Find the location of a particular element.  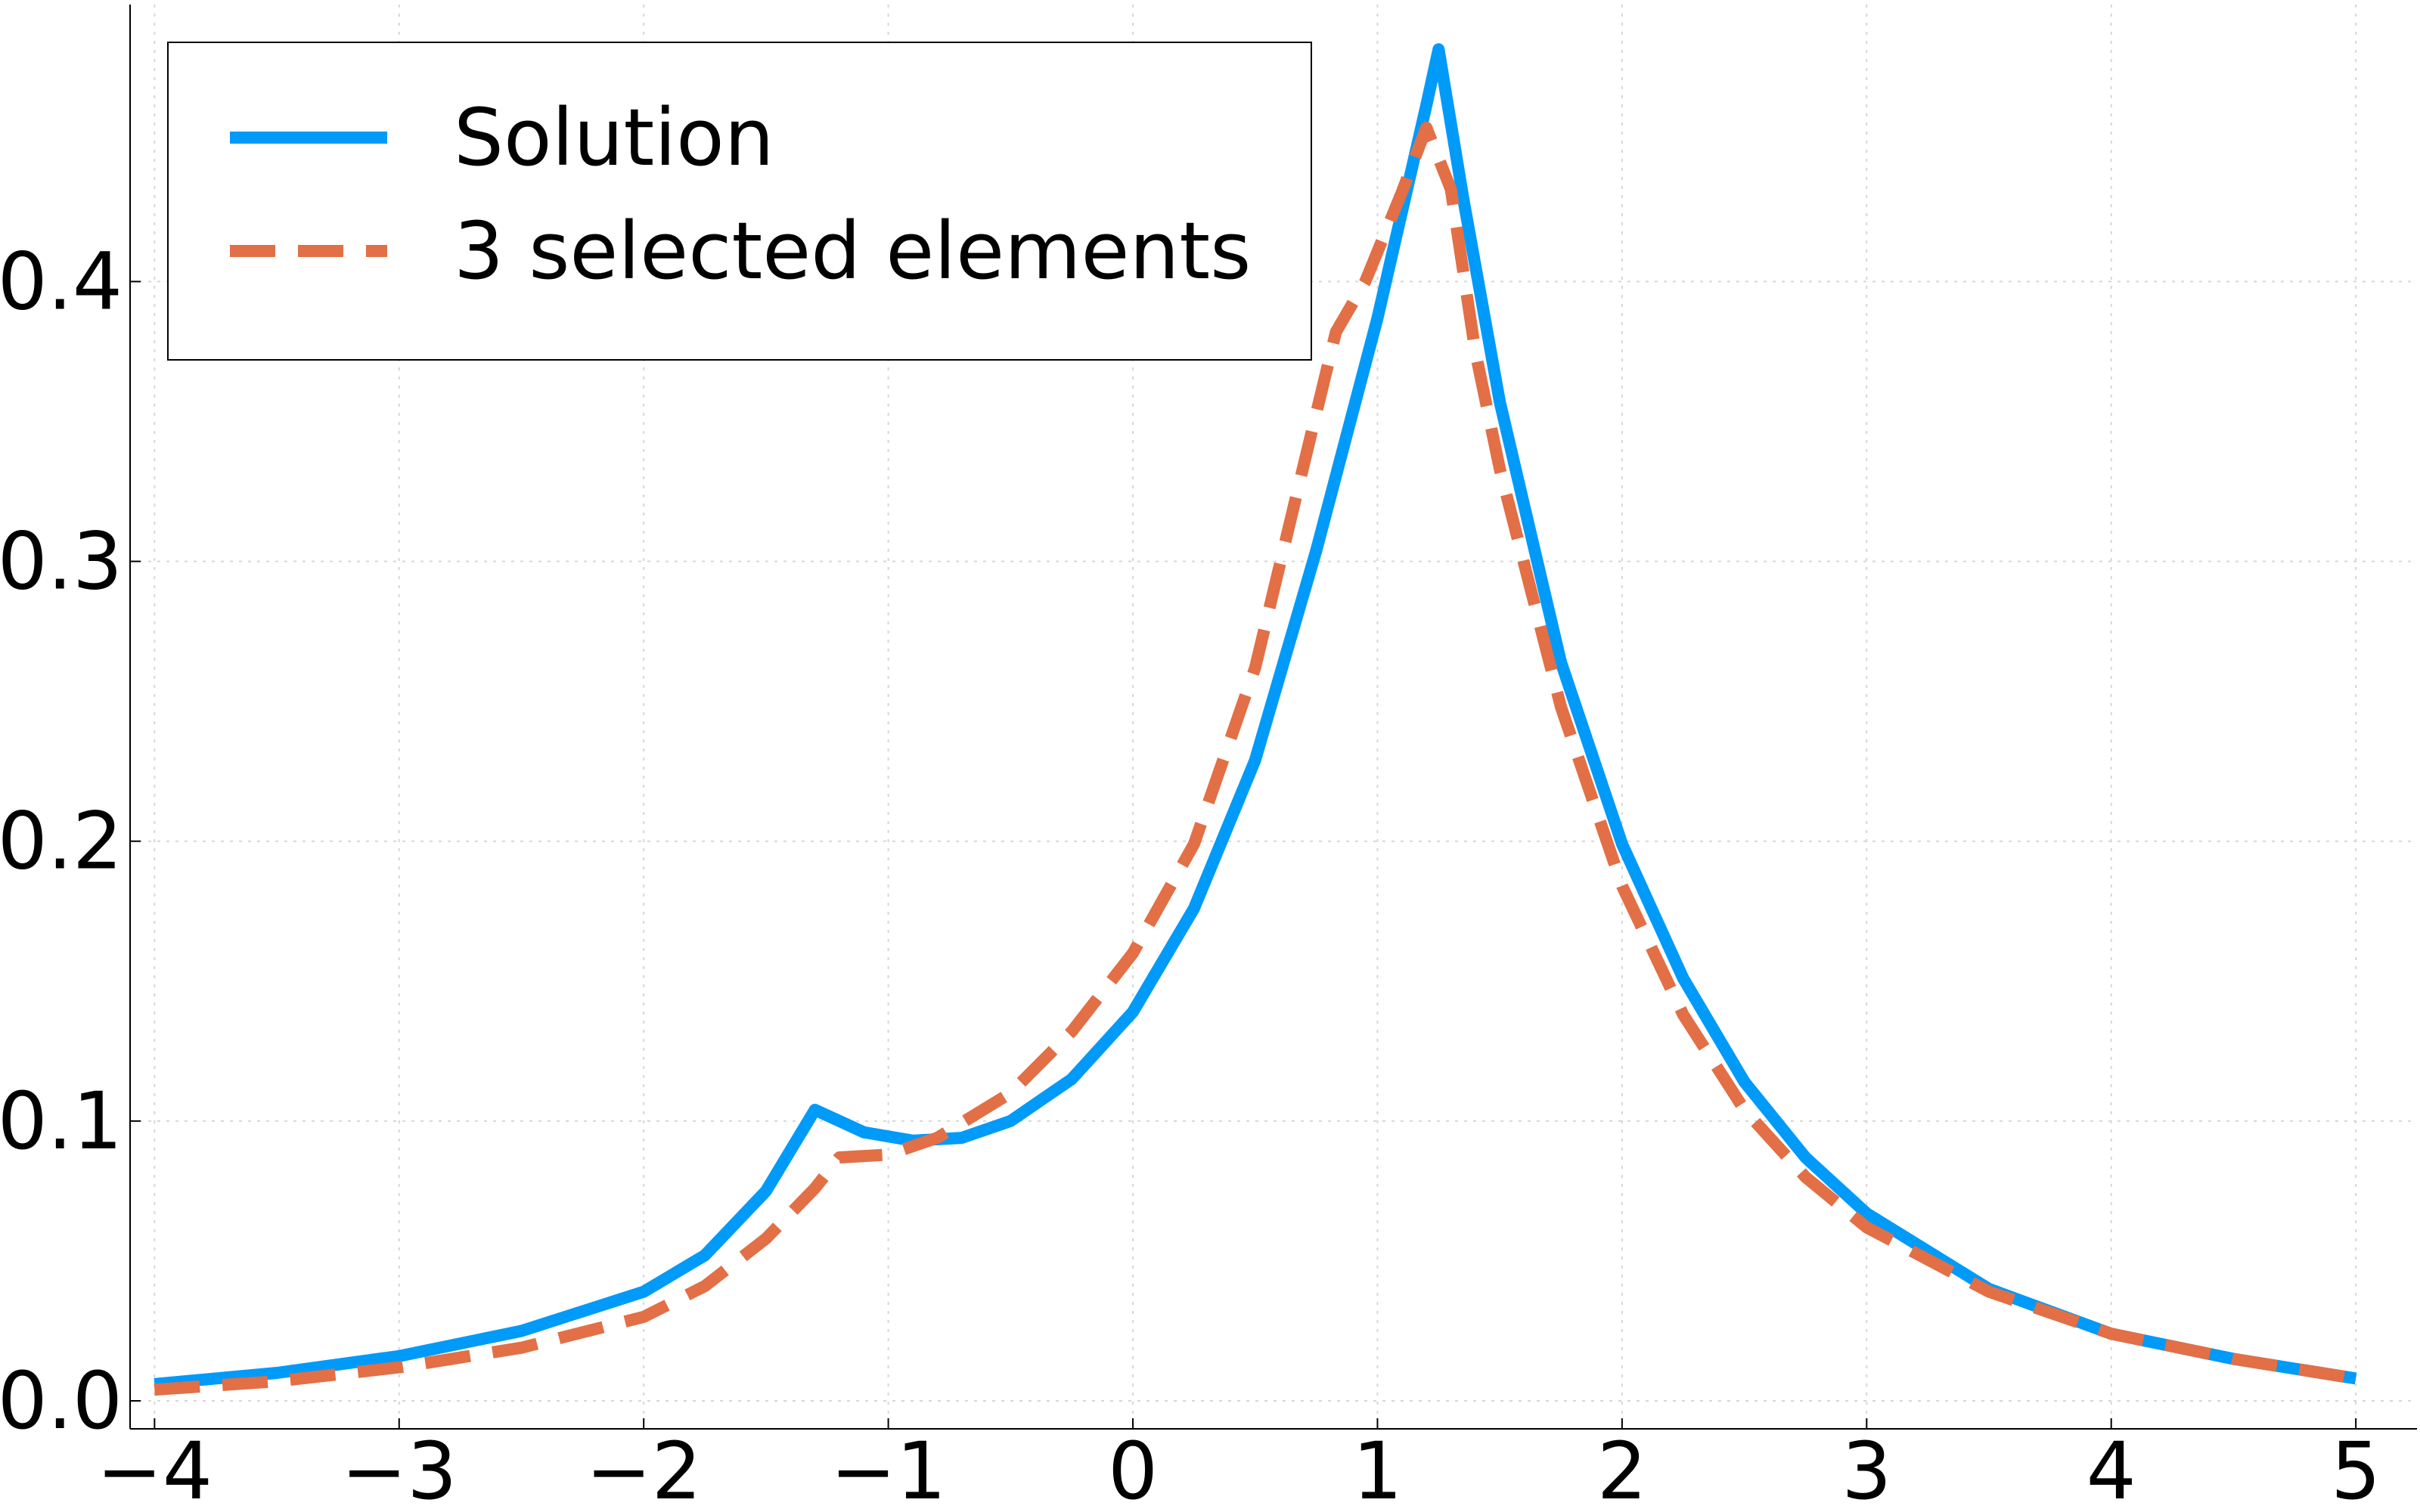

x-tick-label: 1 is located at coordinates (1377, 1468).